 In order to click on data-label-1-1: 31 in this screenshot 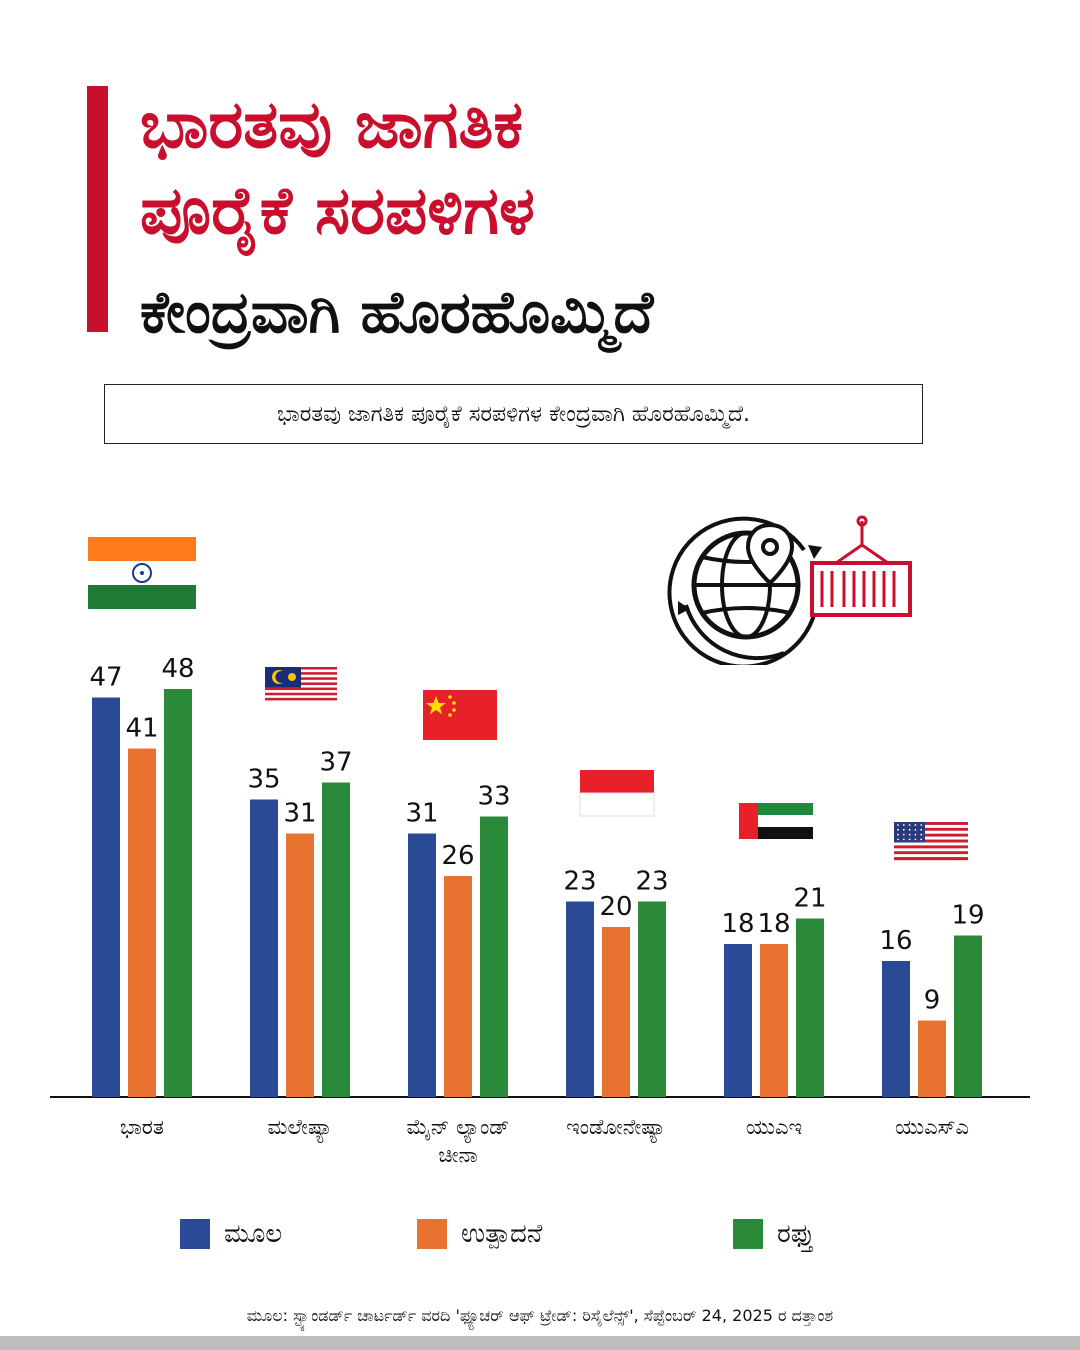, I will do `click(299, 814)`.